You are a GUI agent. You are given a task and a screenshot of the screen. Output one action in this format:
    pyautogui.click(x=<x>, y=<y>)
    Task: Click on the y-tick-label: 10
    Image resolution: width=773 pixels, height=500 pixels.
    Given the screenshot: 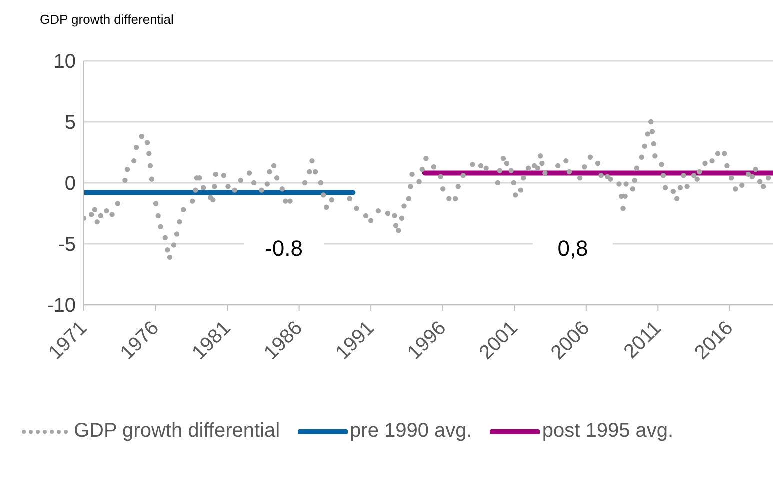 What is the action you would take?
    pyautogui.click(x=65, y=62)
    